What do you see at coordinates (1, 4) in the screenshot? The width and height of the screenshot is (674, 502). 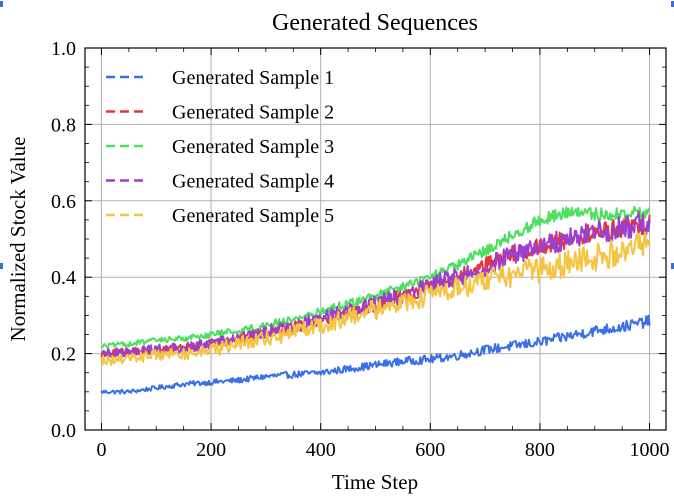 I see `left-edge-marker-top` at bounding box center [1, 4].